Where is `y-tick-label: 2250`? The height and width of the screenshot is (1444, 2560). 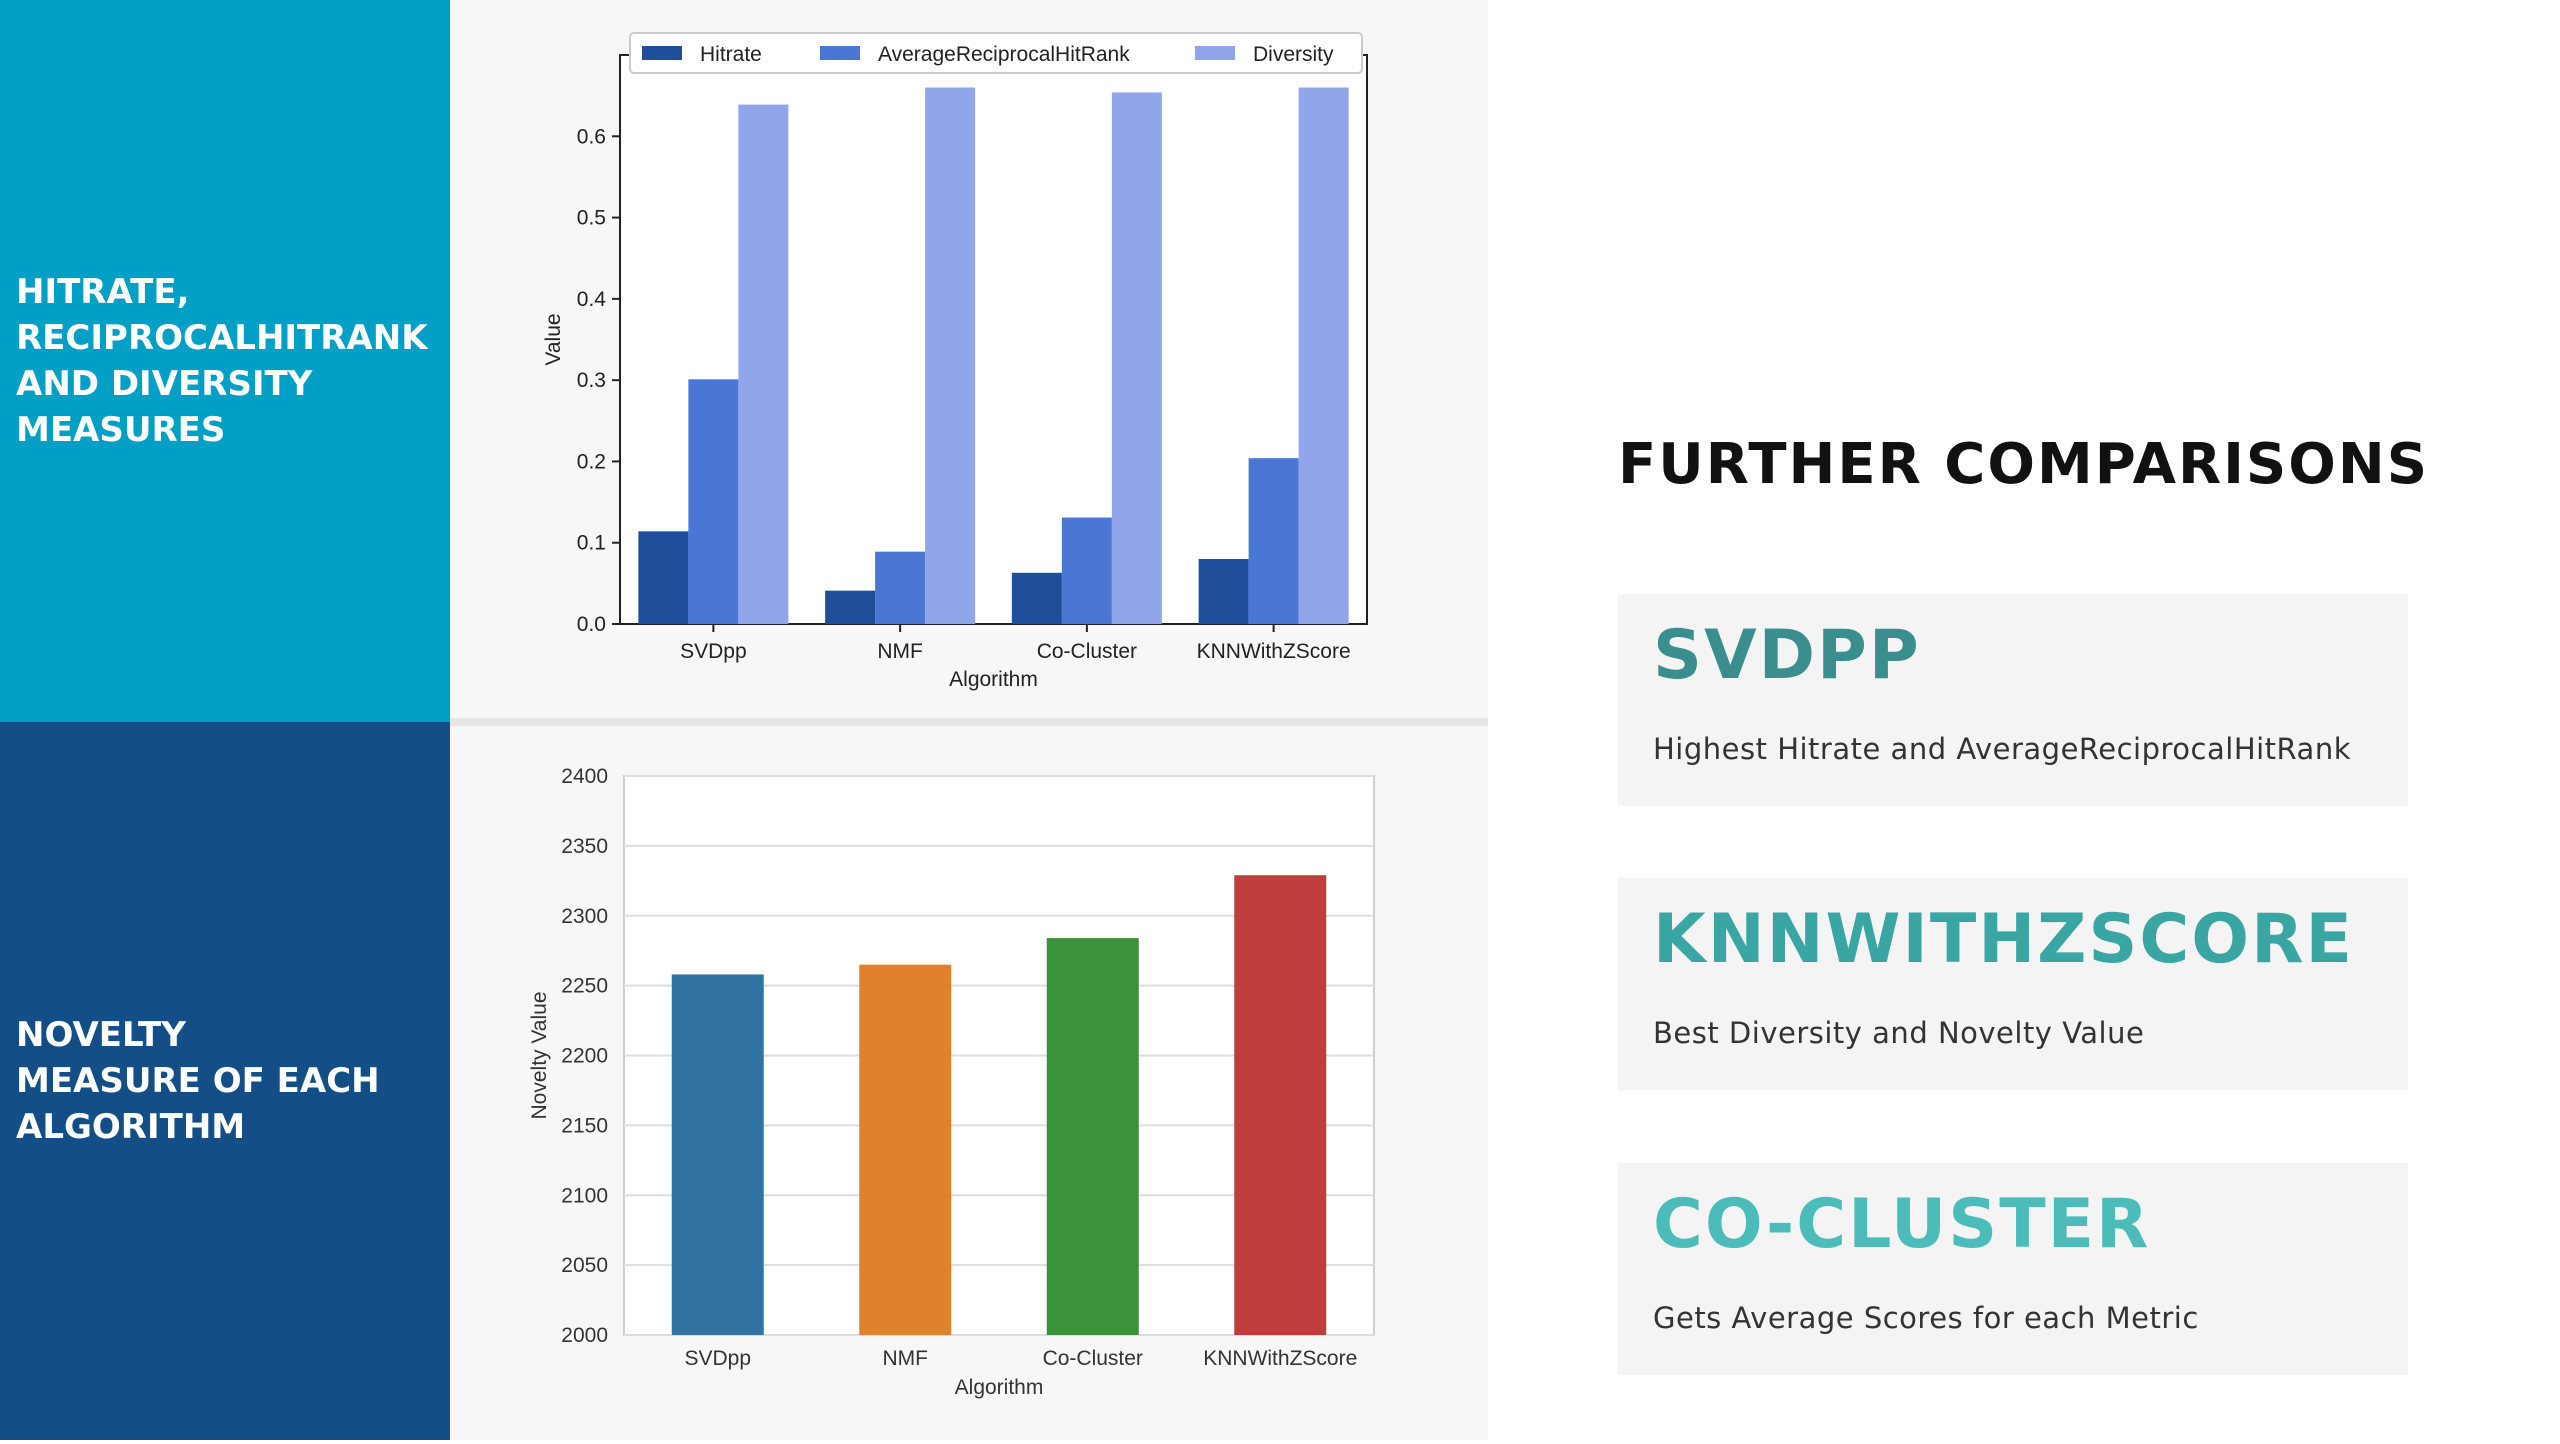
y-tick-label: 2250 is located at coordinates (584, 986).